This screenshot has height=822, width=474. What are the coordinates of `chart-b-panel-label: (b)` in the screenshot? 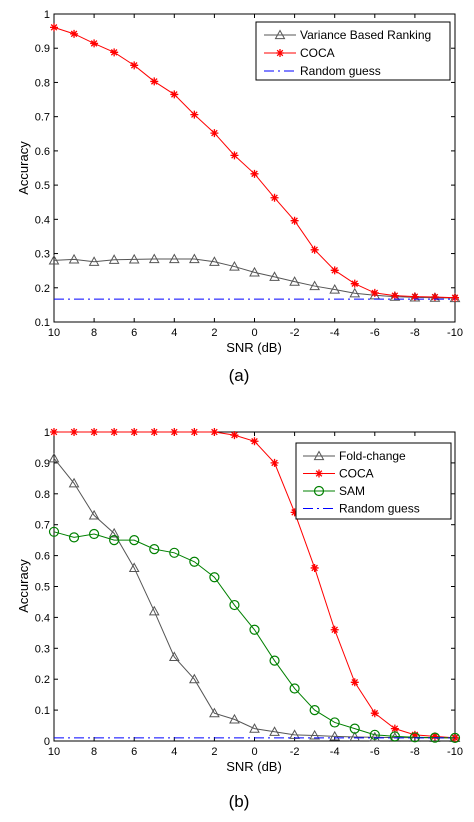 It's located at (239, 801).